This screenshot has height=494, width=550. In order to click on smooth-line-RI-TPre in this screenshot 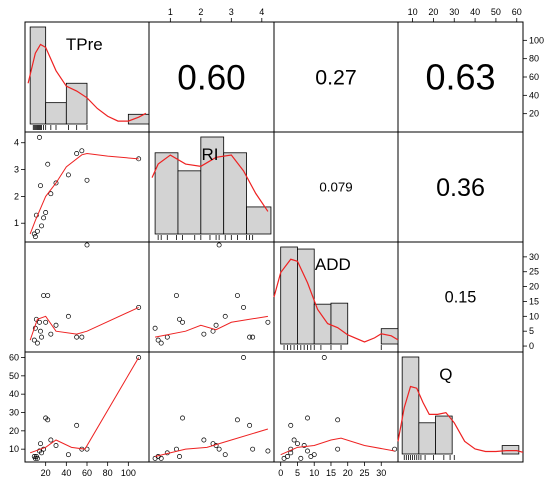, I will do `click(84, 193)`.